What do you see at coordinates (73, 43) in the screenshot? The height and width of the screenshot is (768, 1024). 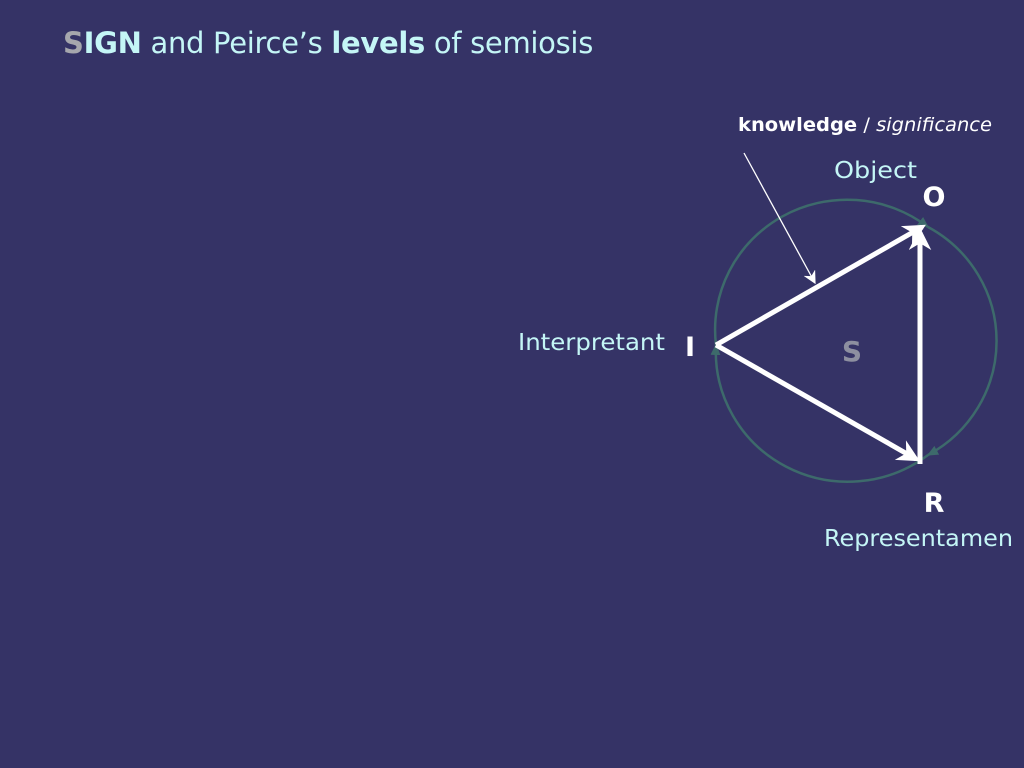 I see `title-initial: S` at bounding box center [73, 43].